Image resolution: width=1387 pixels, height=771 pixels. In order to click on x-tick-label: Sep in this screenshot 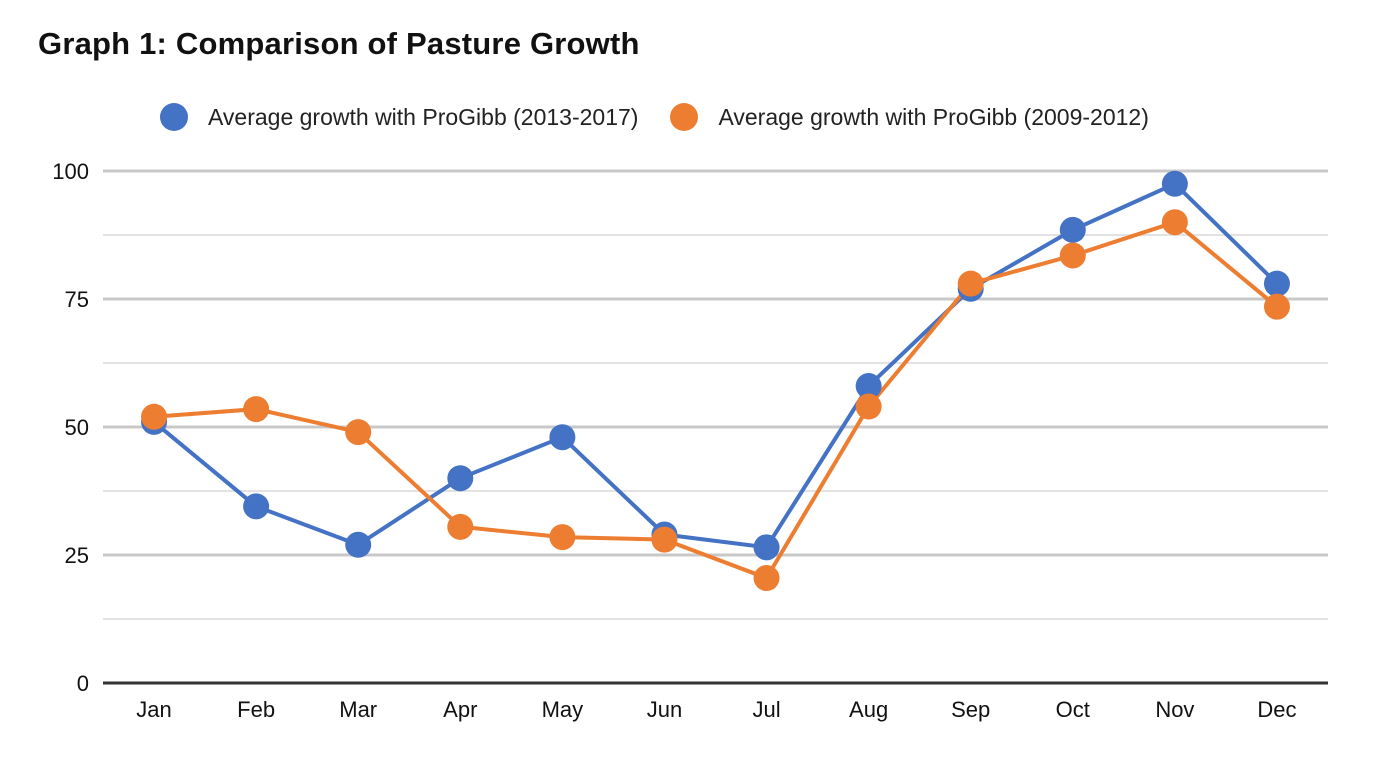, I will do `click(970, 709)`.